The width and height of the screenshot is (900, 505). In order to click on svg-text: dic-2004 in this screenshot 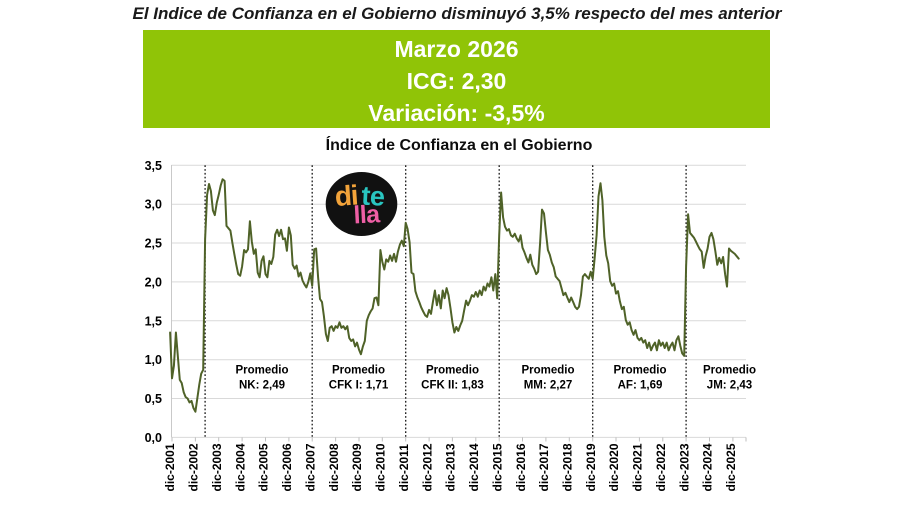, I will do `click(240, 467)`.